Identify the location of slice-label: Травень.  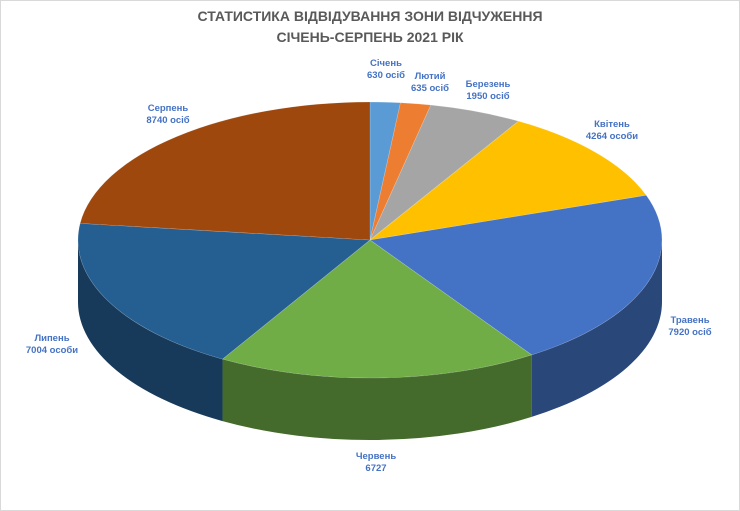
(689, 320).